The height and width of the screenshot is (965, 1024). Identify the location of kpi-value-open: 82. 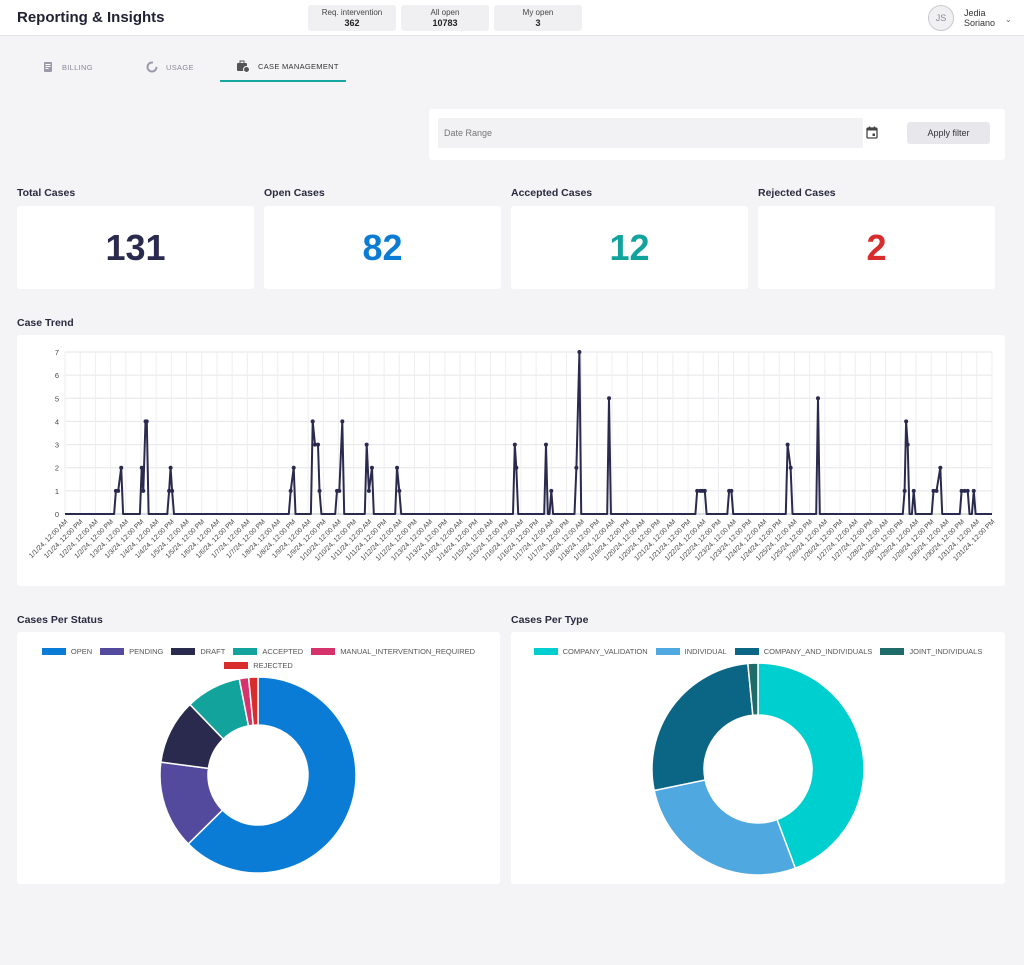
(382, 247).